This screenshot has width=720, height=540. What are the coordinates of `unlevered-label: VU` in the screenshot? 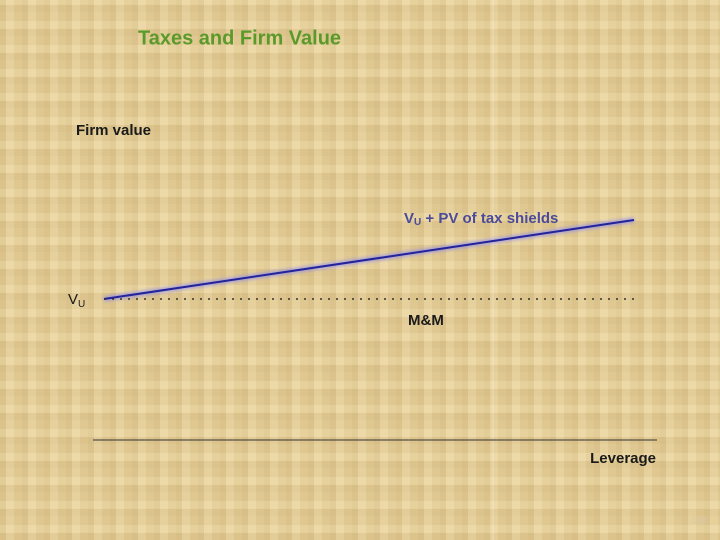 It's located at (76, 300).